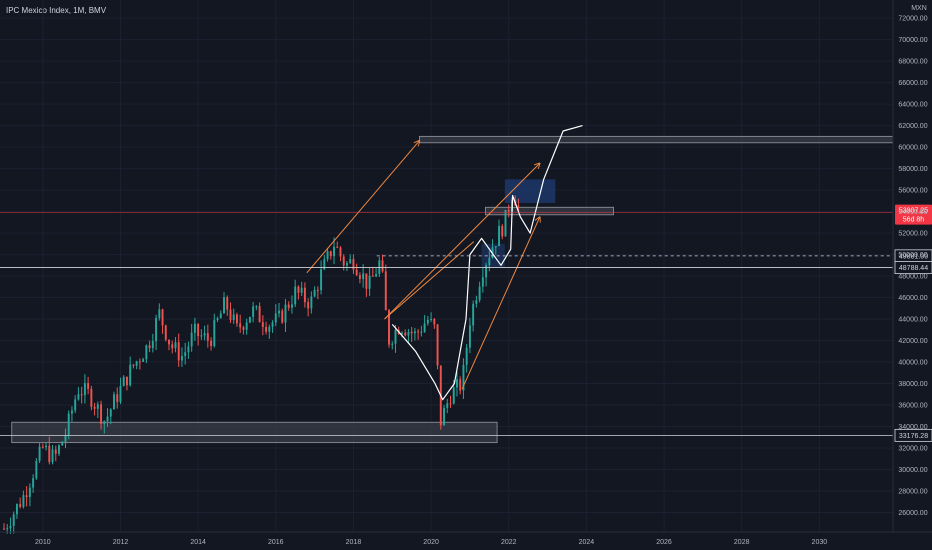 This screenshot has height=550, width=932. Describe the element at coordinates (254, 432) in the screenshot. I see `support-zone` at that location.